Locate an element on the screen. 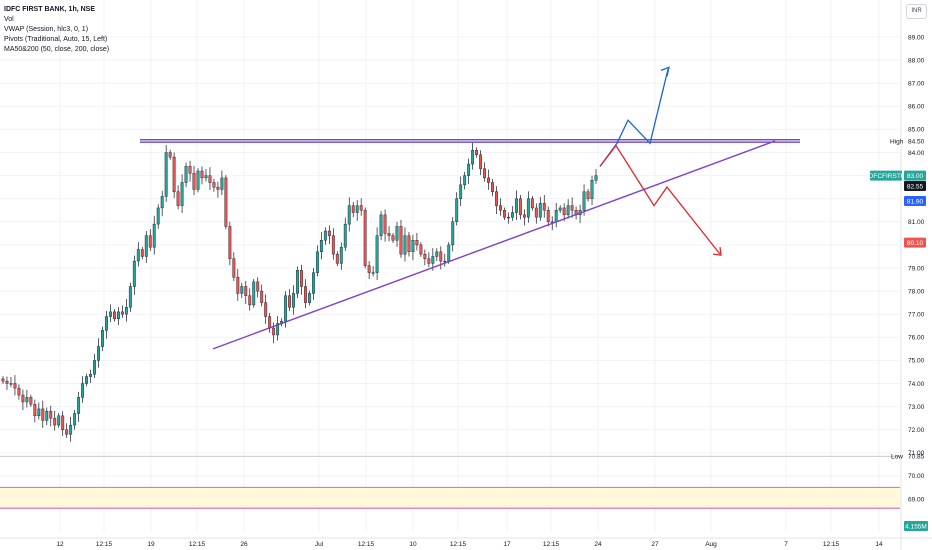 Image resolution: width=932 pixels, height=550 pixels. legend-pivots: Pivots (Traditional, Auto, 15, Left) is located at coordinates (56, 39).